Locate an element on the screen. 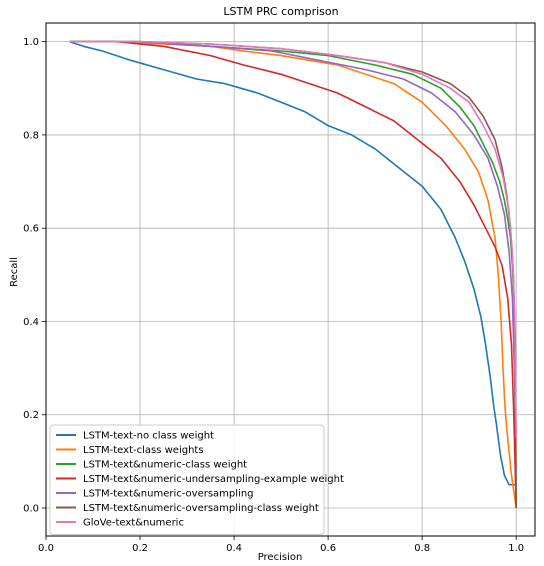 The height and width of the screenshot is (566, 544). y-axis-label: Recall is located at coordinates (14, 272).